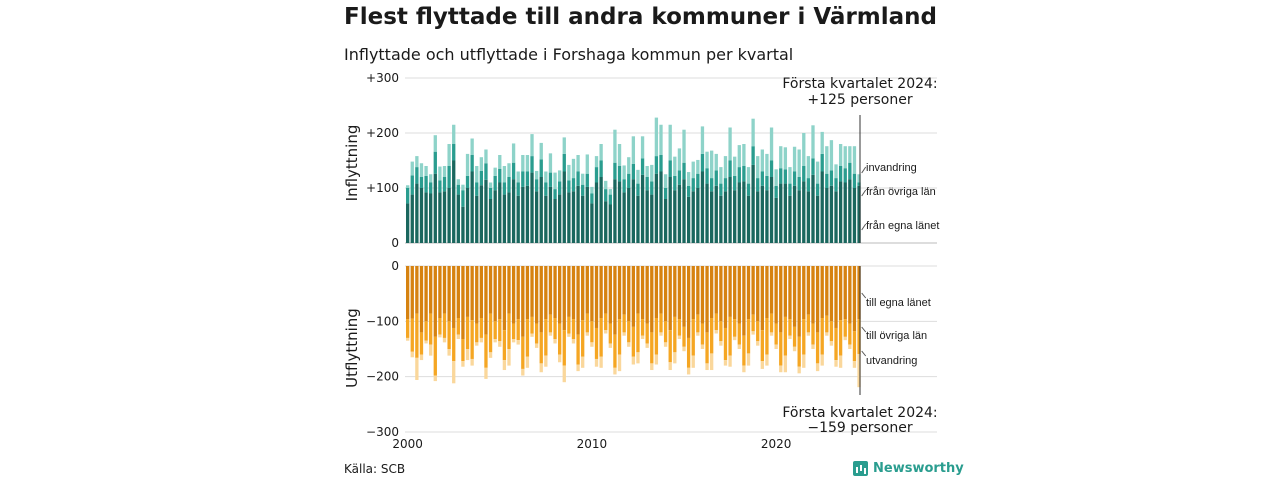 The height and width of the screenshot is (480, 1280). I want to click on y-tick-label: −300, so click(382, 432).